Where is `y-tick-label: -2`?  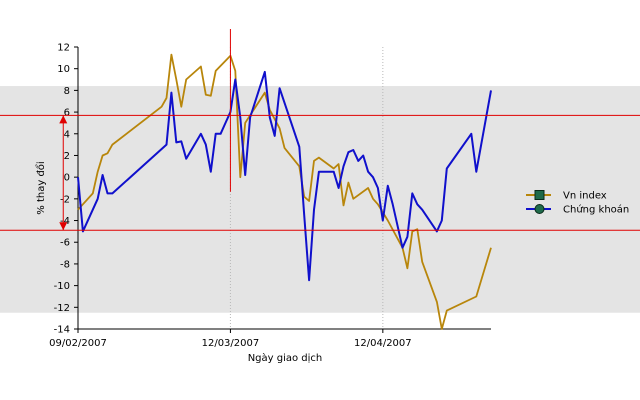
y-tick-label: -2 is located at coordinates (65, 199).